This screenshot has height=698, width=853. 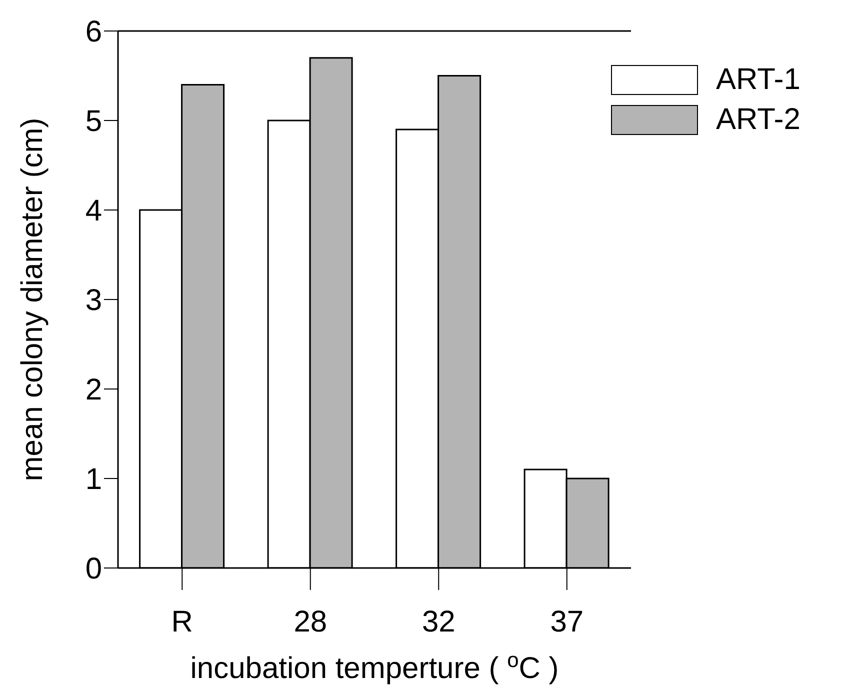 What do you see at coordinates (93, 569) in the screenshot?
I see `y-tick-label: 0` at bounding box center [93, 569].